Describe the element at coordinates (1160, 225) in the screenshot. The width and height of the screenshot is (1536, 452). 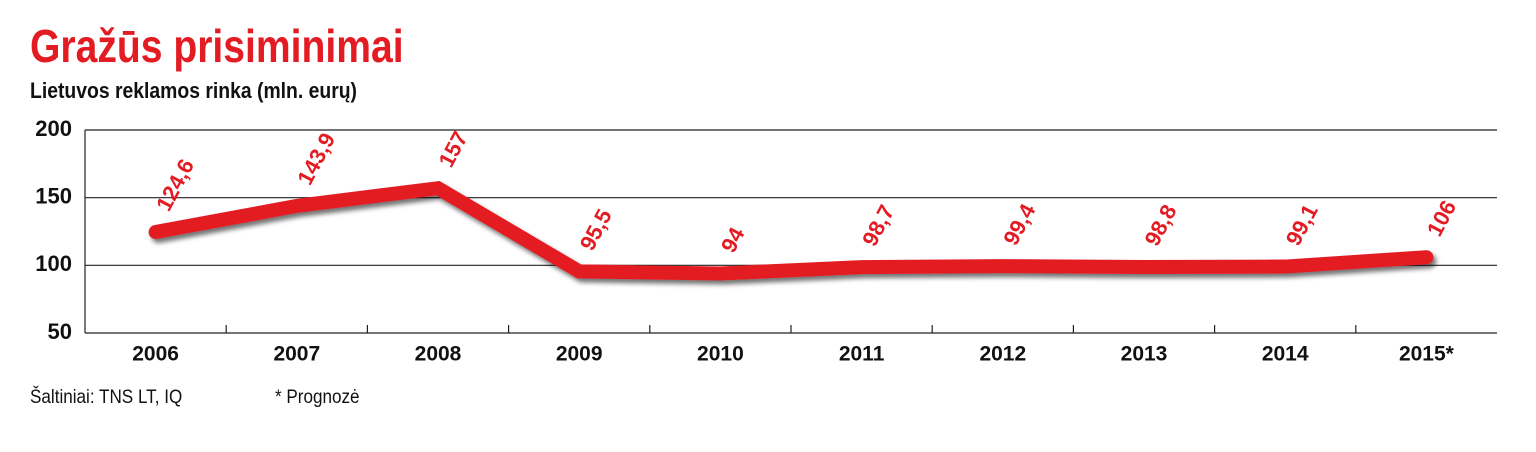
I see `value-label: 98,8` at that location.